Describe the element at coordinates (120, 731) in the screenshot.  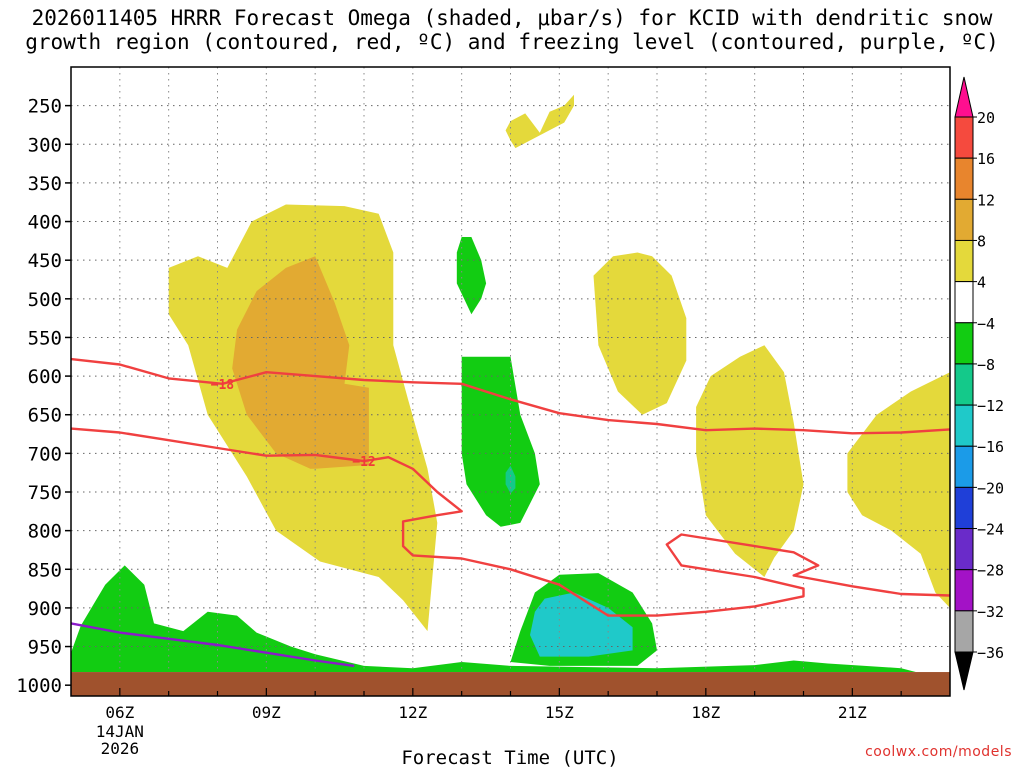
I see `x-date-label: 14JAN` at that location.